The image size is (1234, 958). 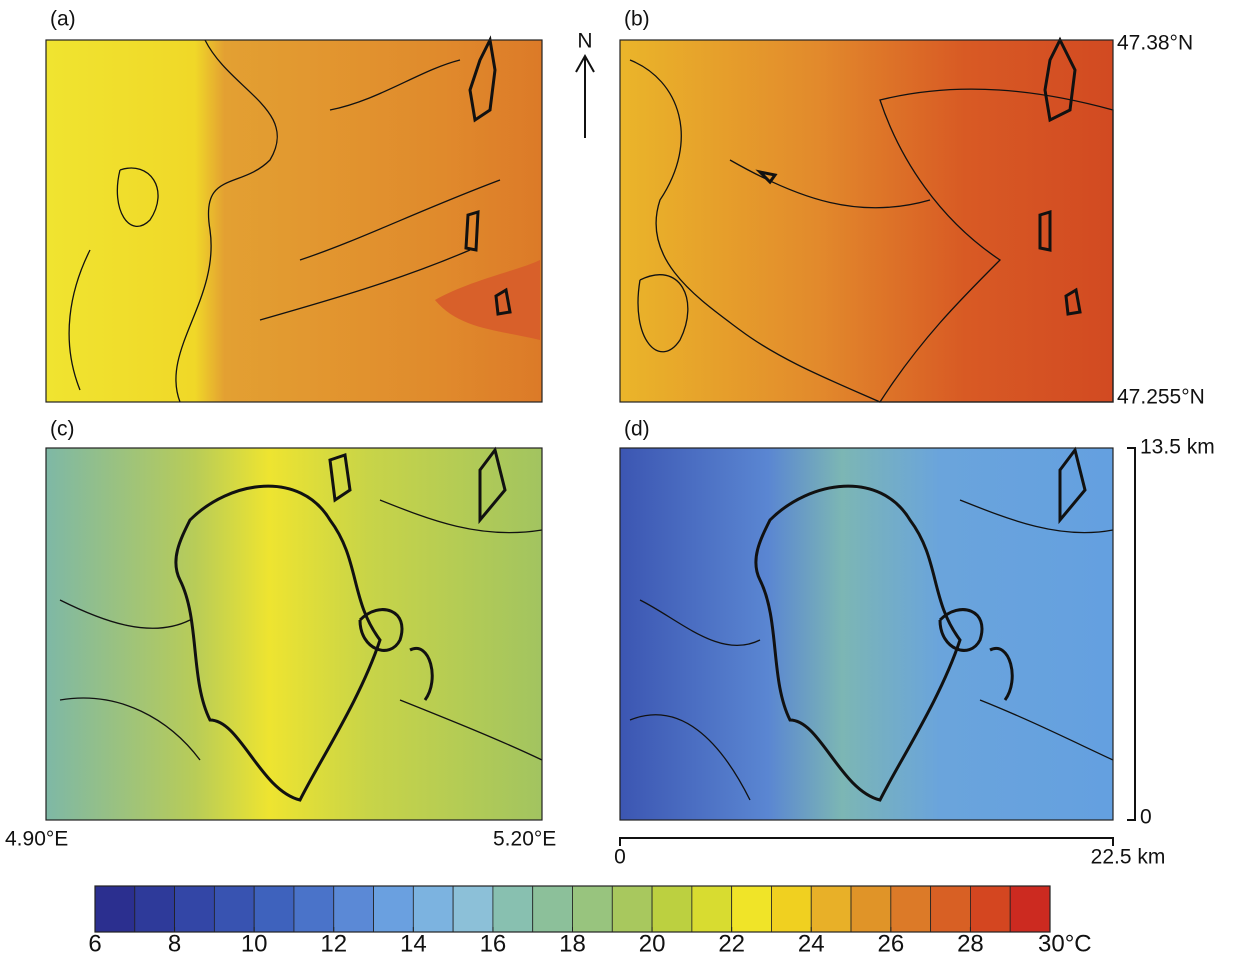 I want to click on tick-label: 22, so click(x=731, y=943).